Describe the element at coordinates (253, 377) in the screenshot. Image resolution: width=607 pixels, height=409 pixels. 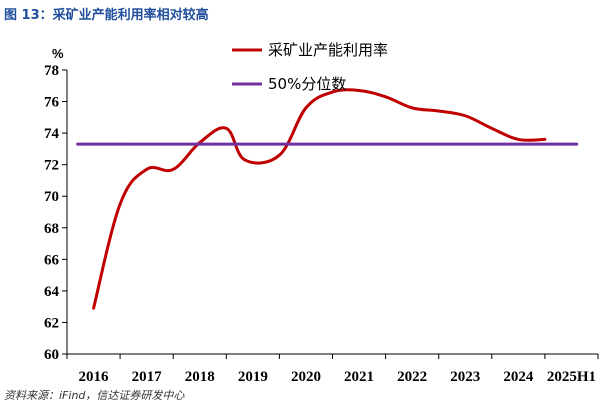
I see `x-tick-label: 2019` at that location.